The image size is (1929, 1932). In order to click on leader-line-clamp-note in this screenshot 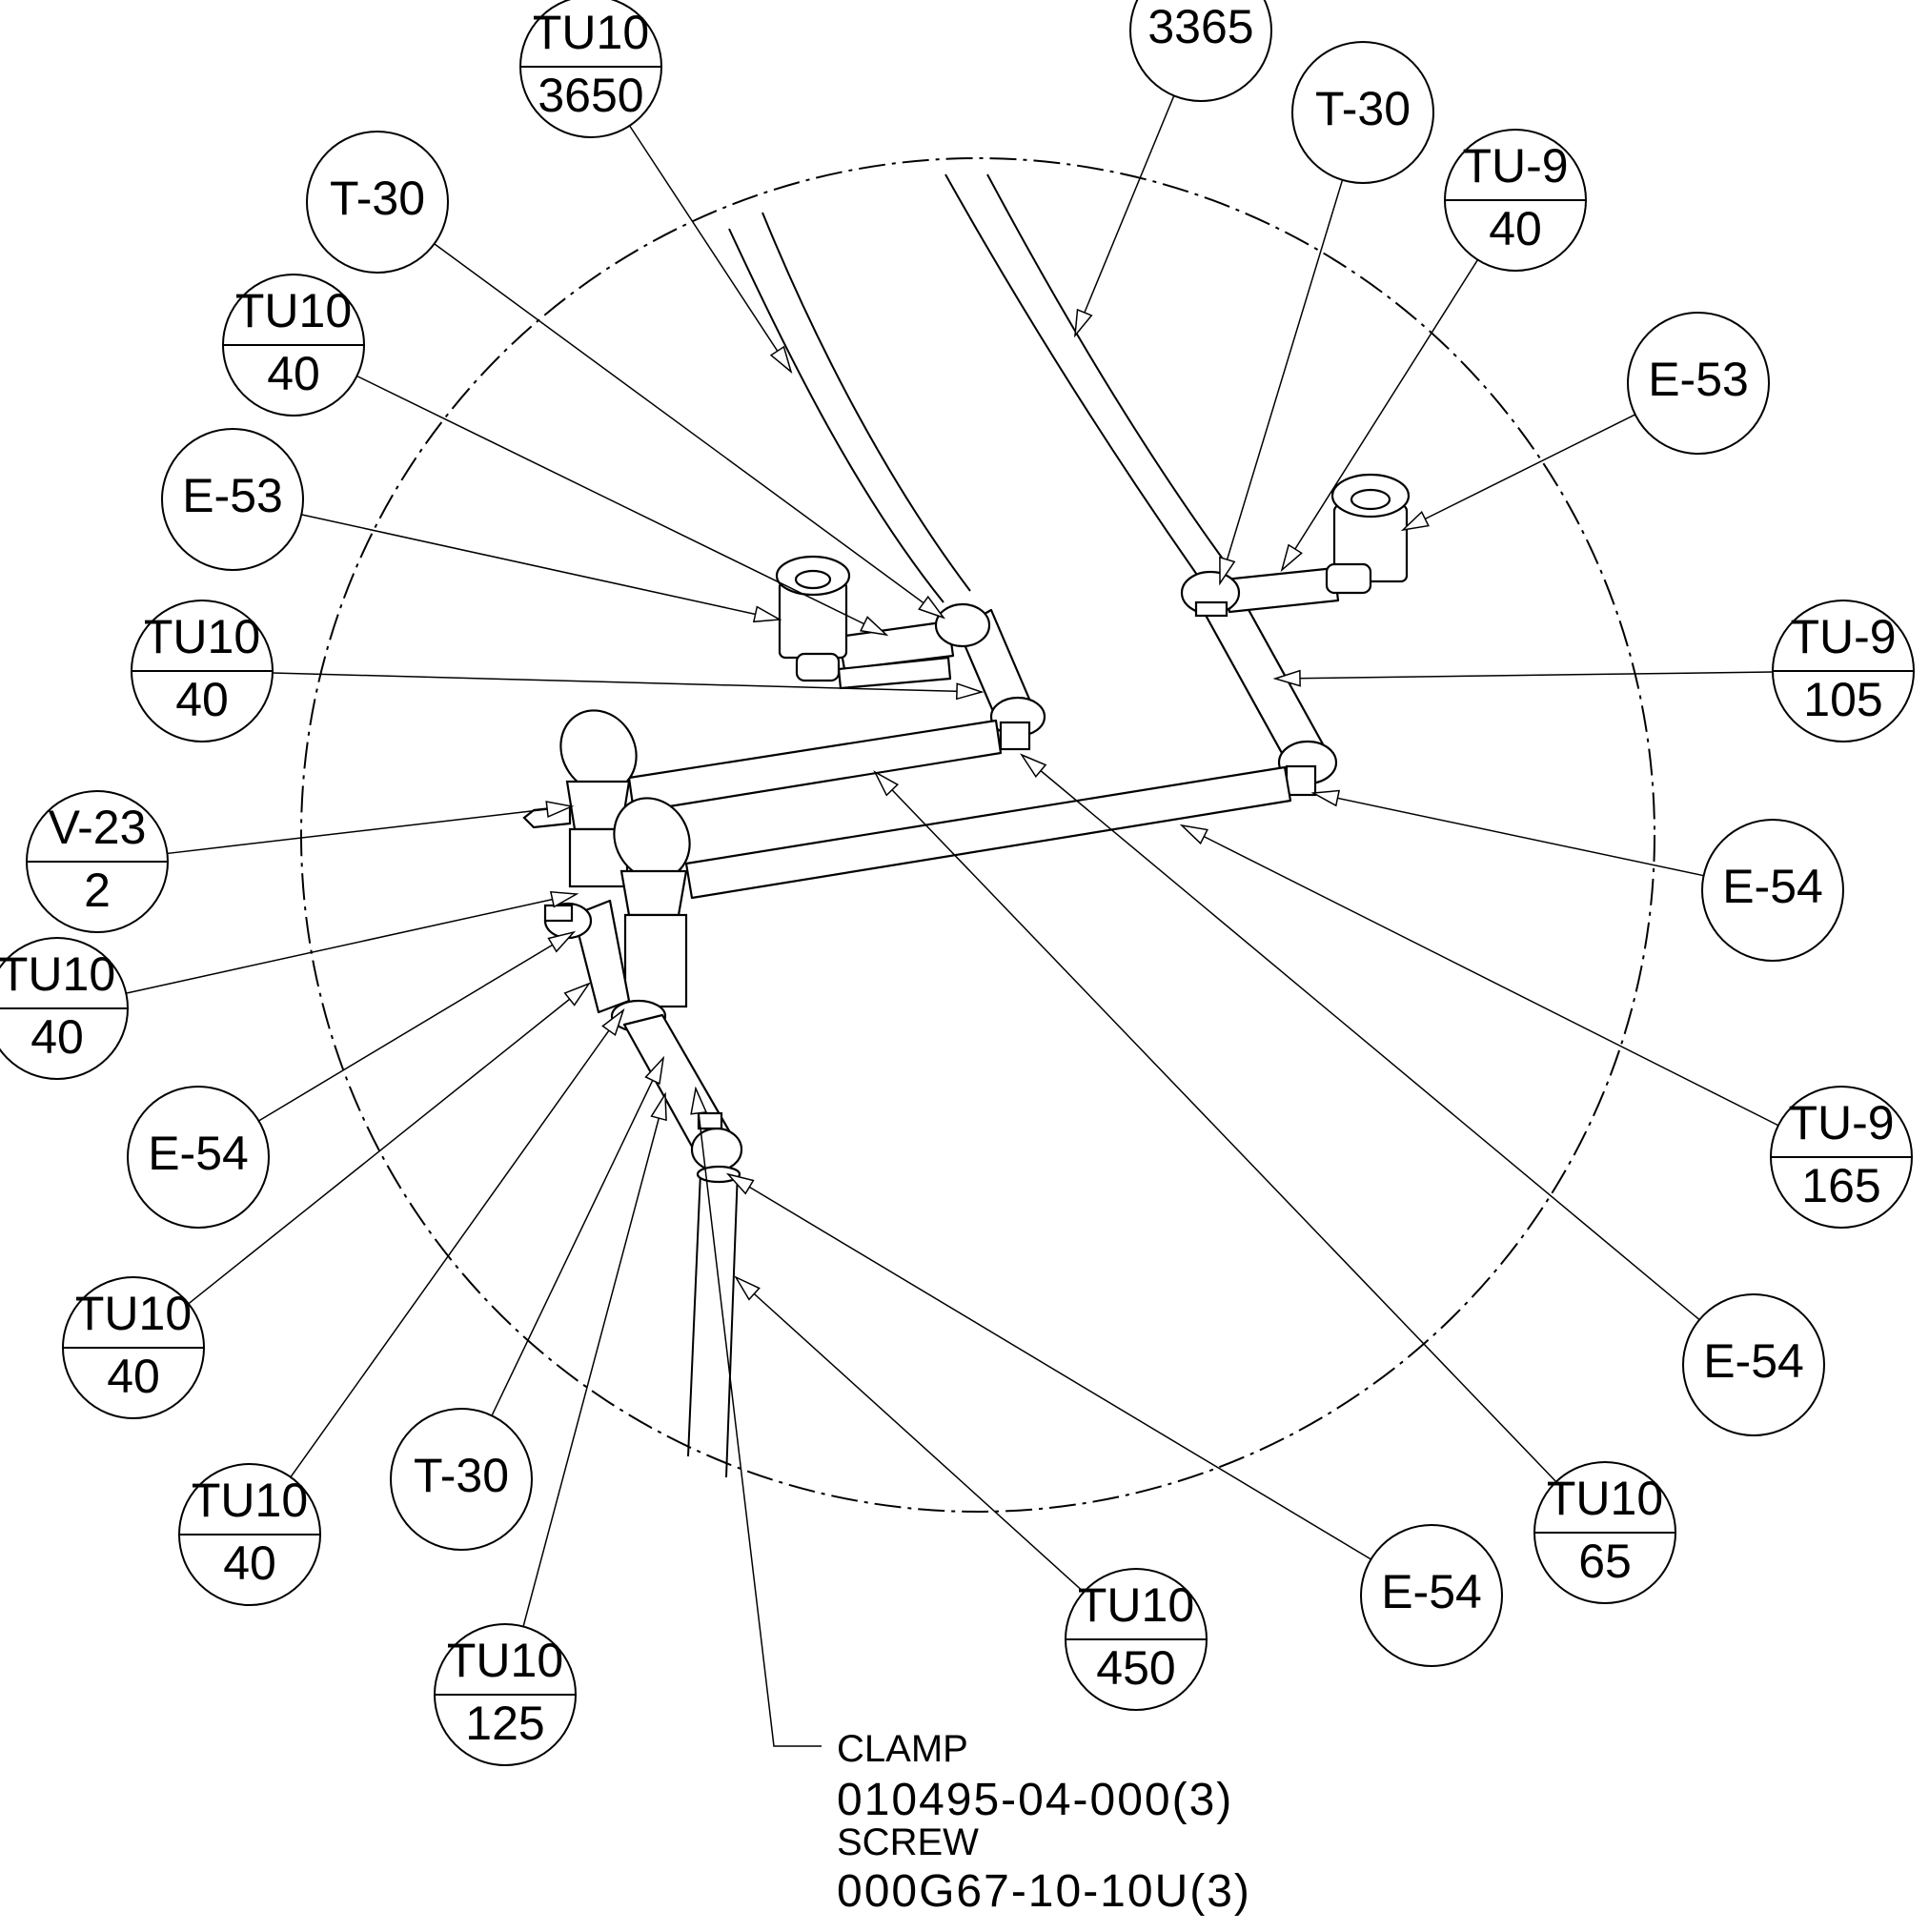, I will do `click(758, 1417)`.